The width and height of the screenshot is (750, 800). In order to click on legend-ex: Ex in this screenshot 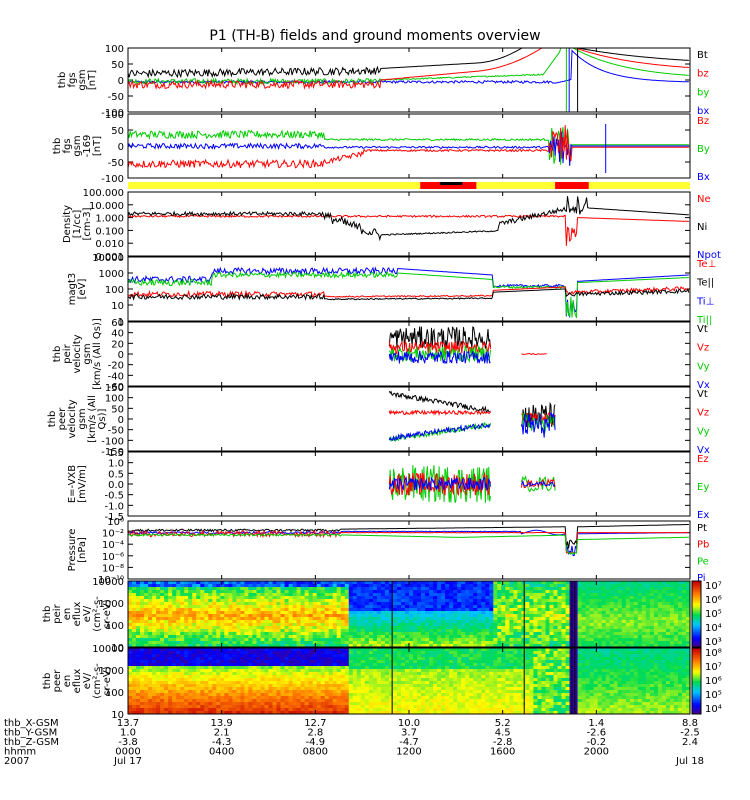, I will do `click(703, 515)`.